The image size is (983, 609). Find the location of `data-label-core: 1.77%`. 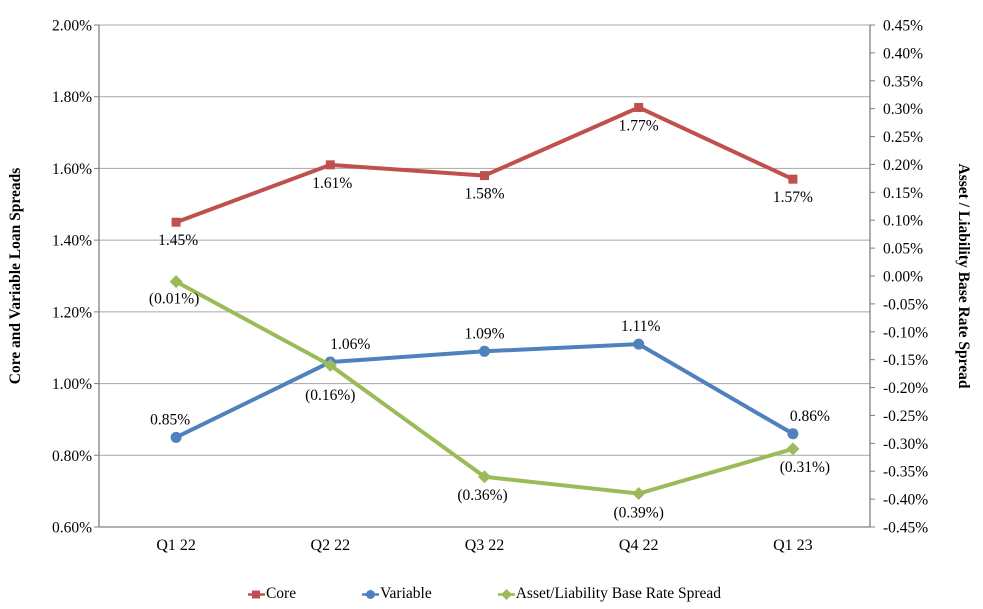

data-label-core: 1.77% is located at coordinates (639, 125).